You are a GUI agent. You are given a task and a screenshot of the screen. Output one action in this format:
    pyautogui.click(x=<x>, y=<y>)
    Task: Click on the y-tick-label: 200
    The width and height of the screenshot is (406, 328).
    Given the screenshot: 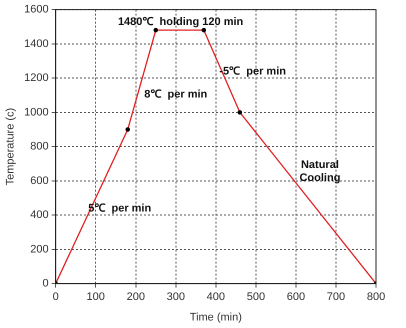 What is the action you would take?
    pyautogui.click(x=39, y=249)
    